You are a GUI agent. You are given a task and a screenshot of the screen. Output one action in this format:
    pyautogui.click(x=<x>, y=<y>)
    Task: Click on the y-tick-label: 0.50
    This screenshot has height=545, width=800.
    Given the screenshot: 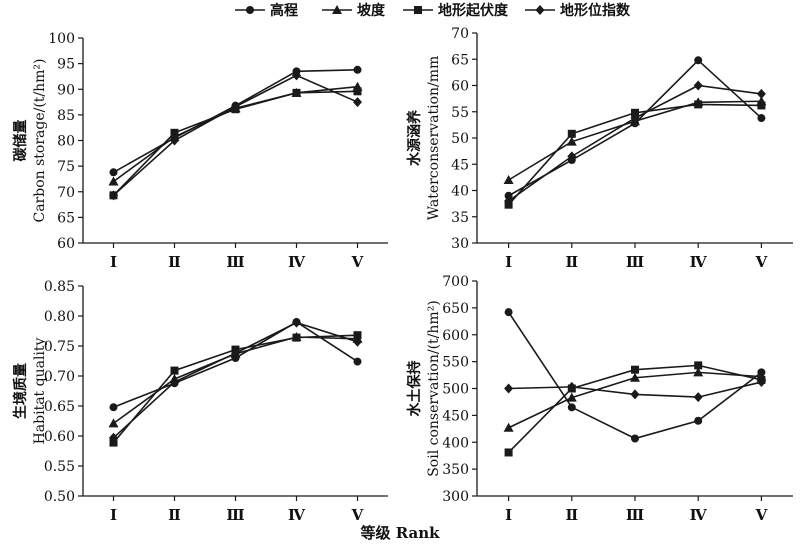 What is the action you would take?
    pyautogui.click(x=59, y=497)
    